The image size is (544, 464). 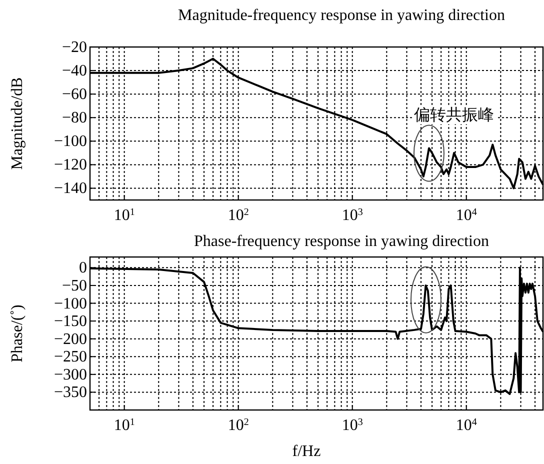 What do you see at coordinates (70, 321) in the screenshot?
I see `y-tick-label: −150` at bounding box center [70, 321].